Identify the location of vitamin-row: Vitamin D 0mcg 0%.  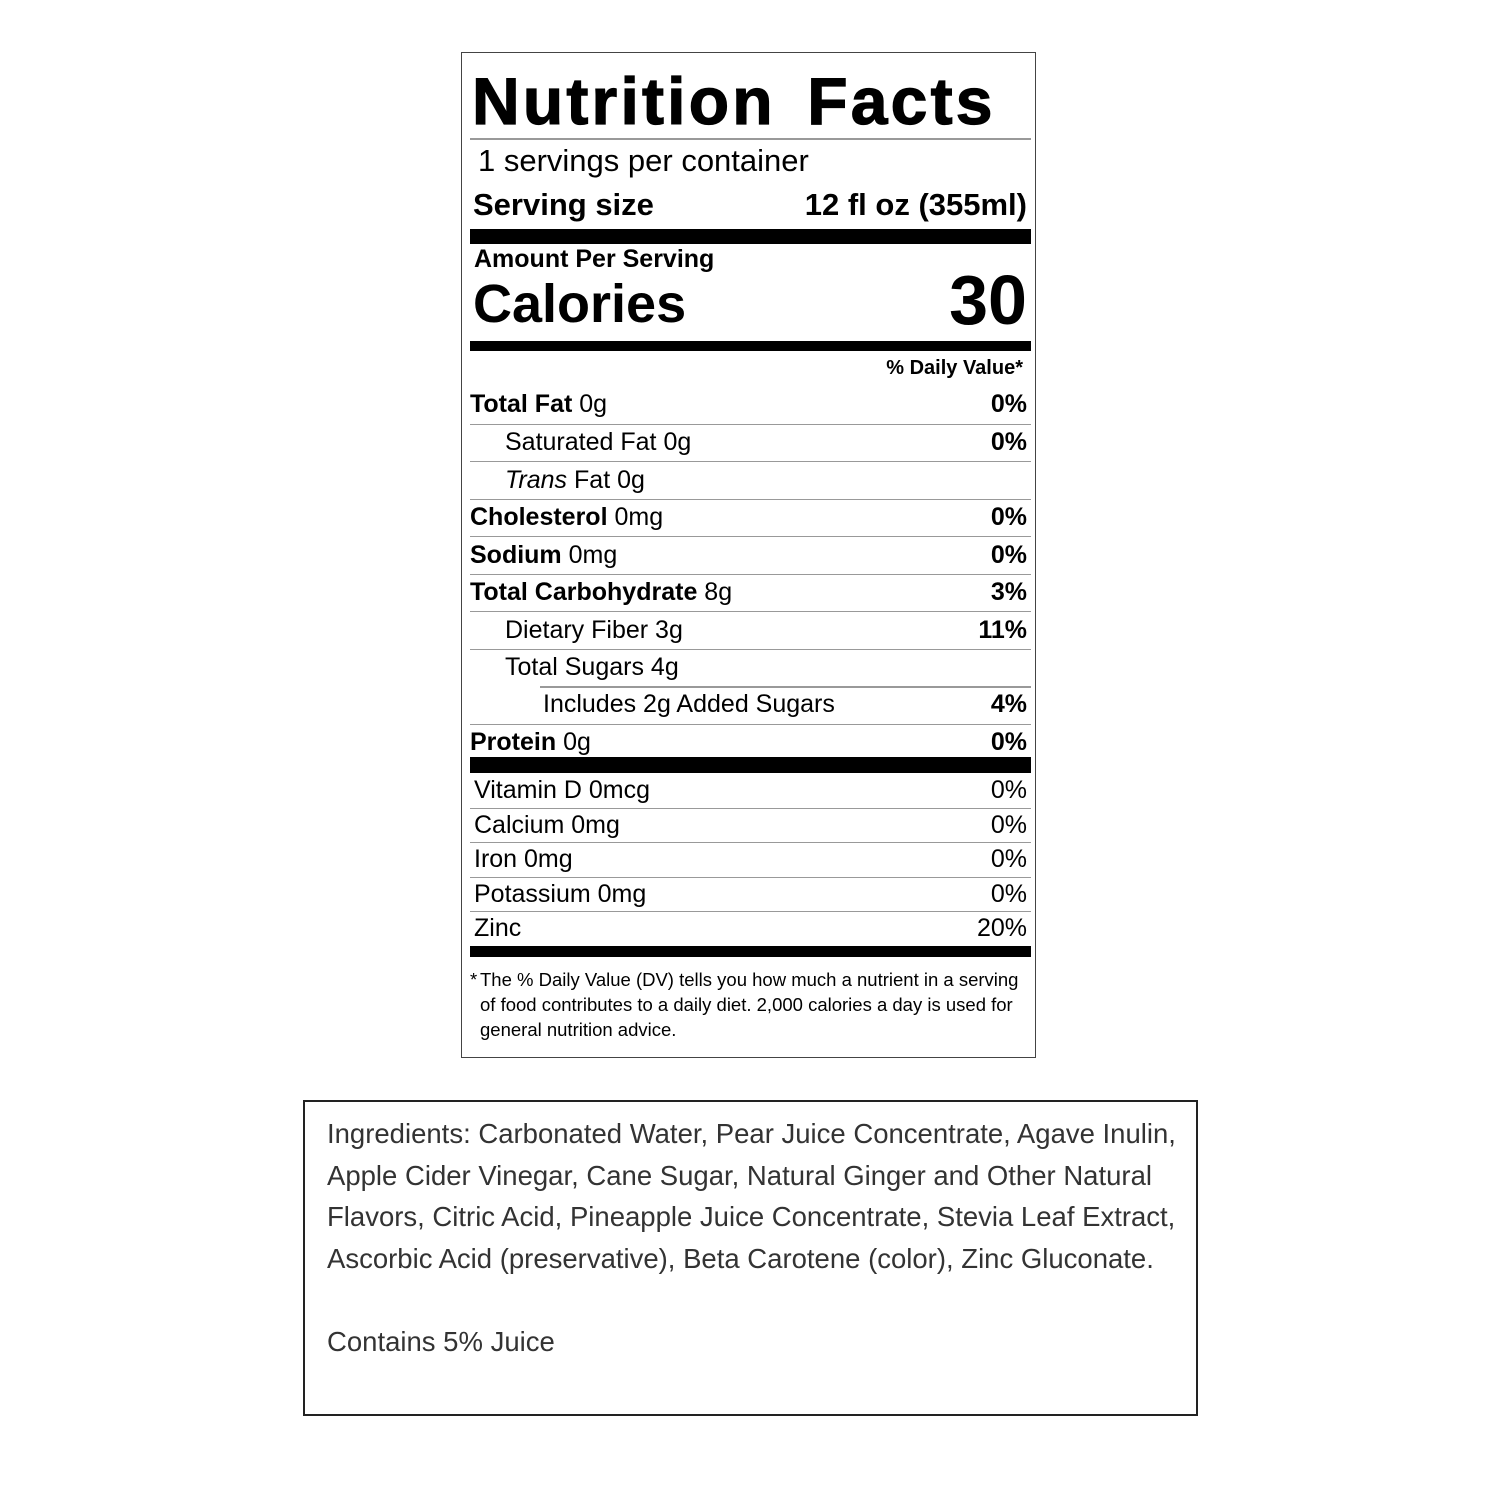
(750, 790).